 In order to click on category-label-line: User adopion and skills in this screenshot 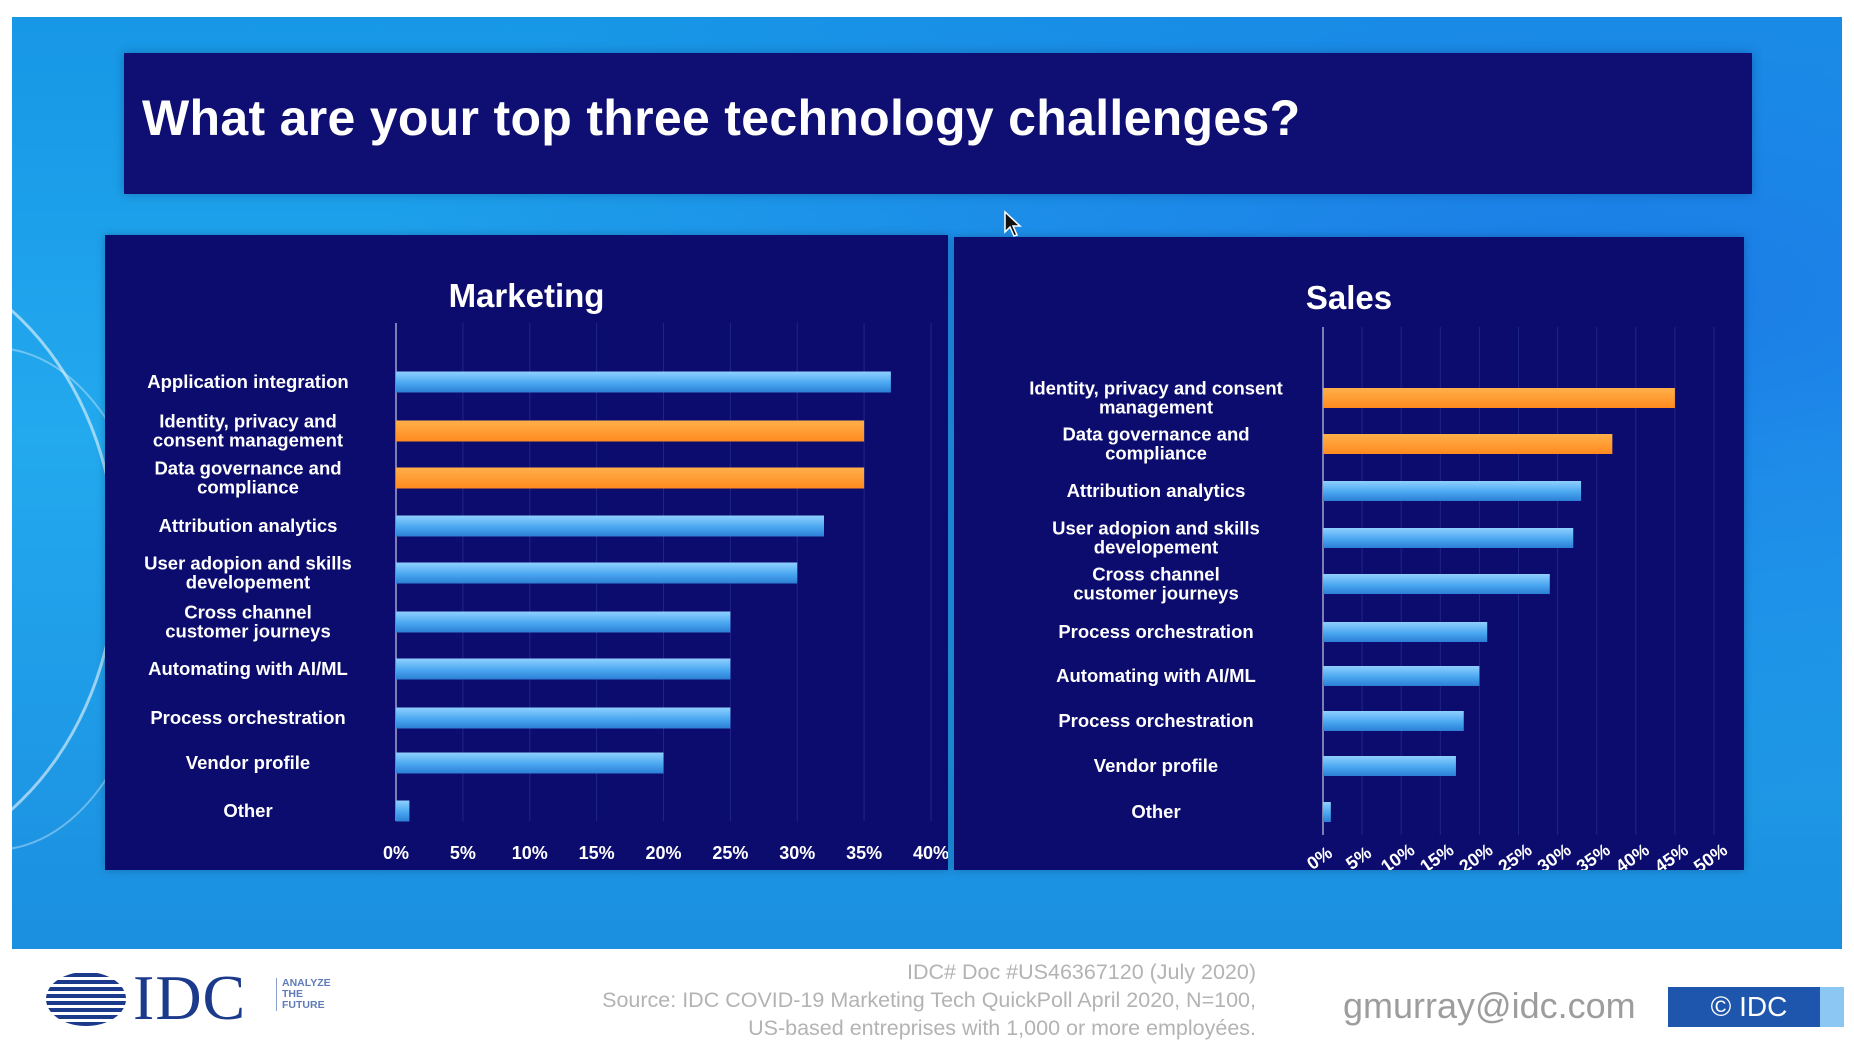, I will do `click(248, 563)`.